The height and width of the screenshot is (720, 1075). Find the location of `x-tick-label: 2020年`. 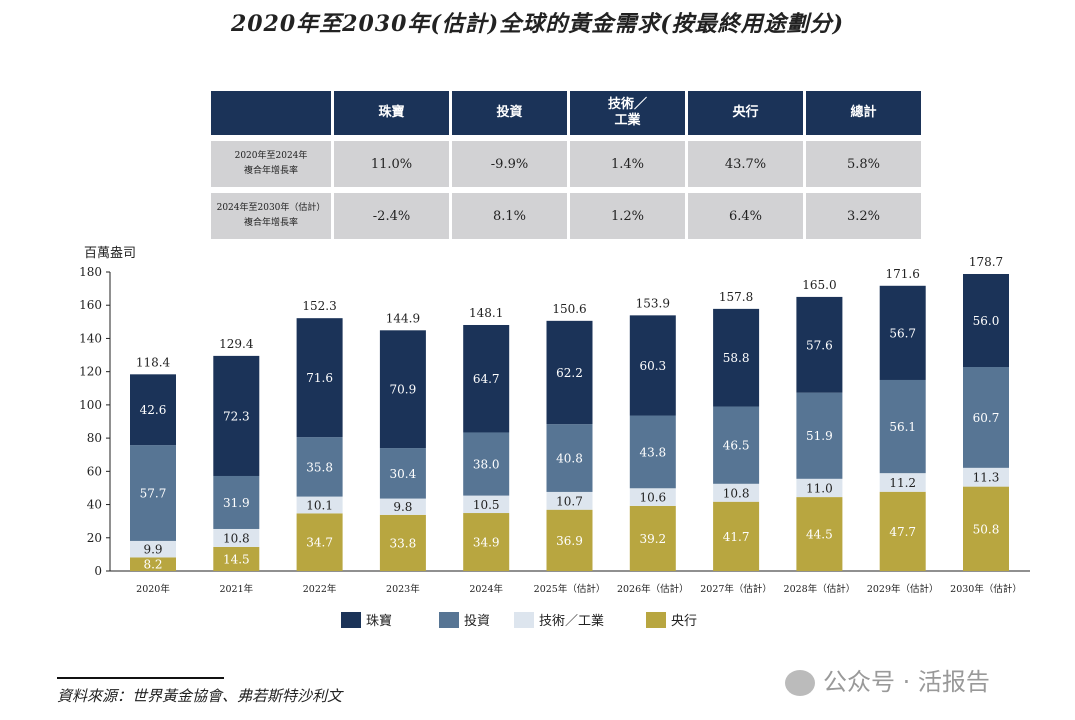

x-tick-label: 2020年 is located at coordinates (153, 589).